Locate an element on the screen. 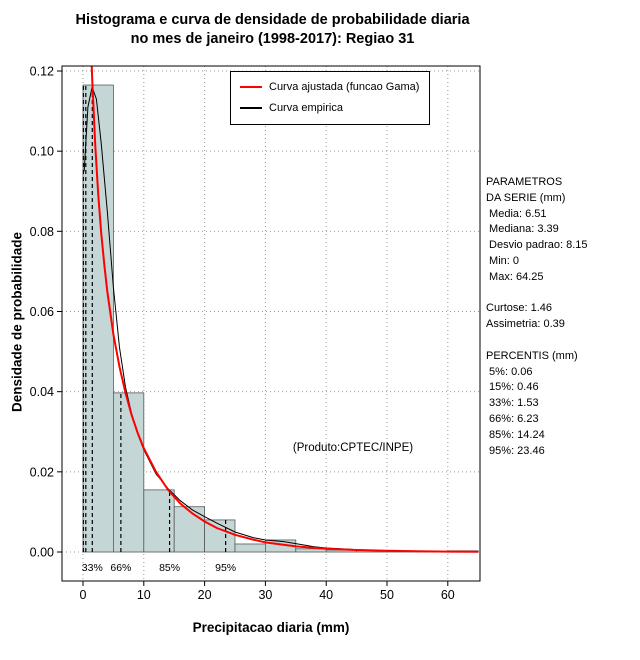 This screenshot has height=660, width=640. y-tick-label: 0.04 is located at coordinates (42, 392).